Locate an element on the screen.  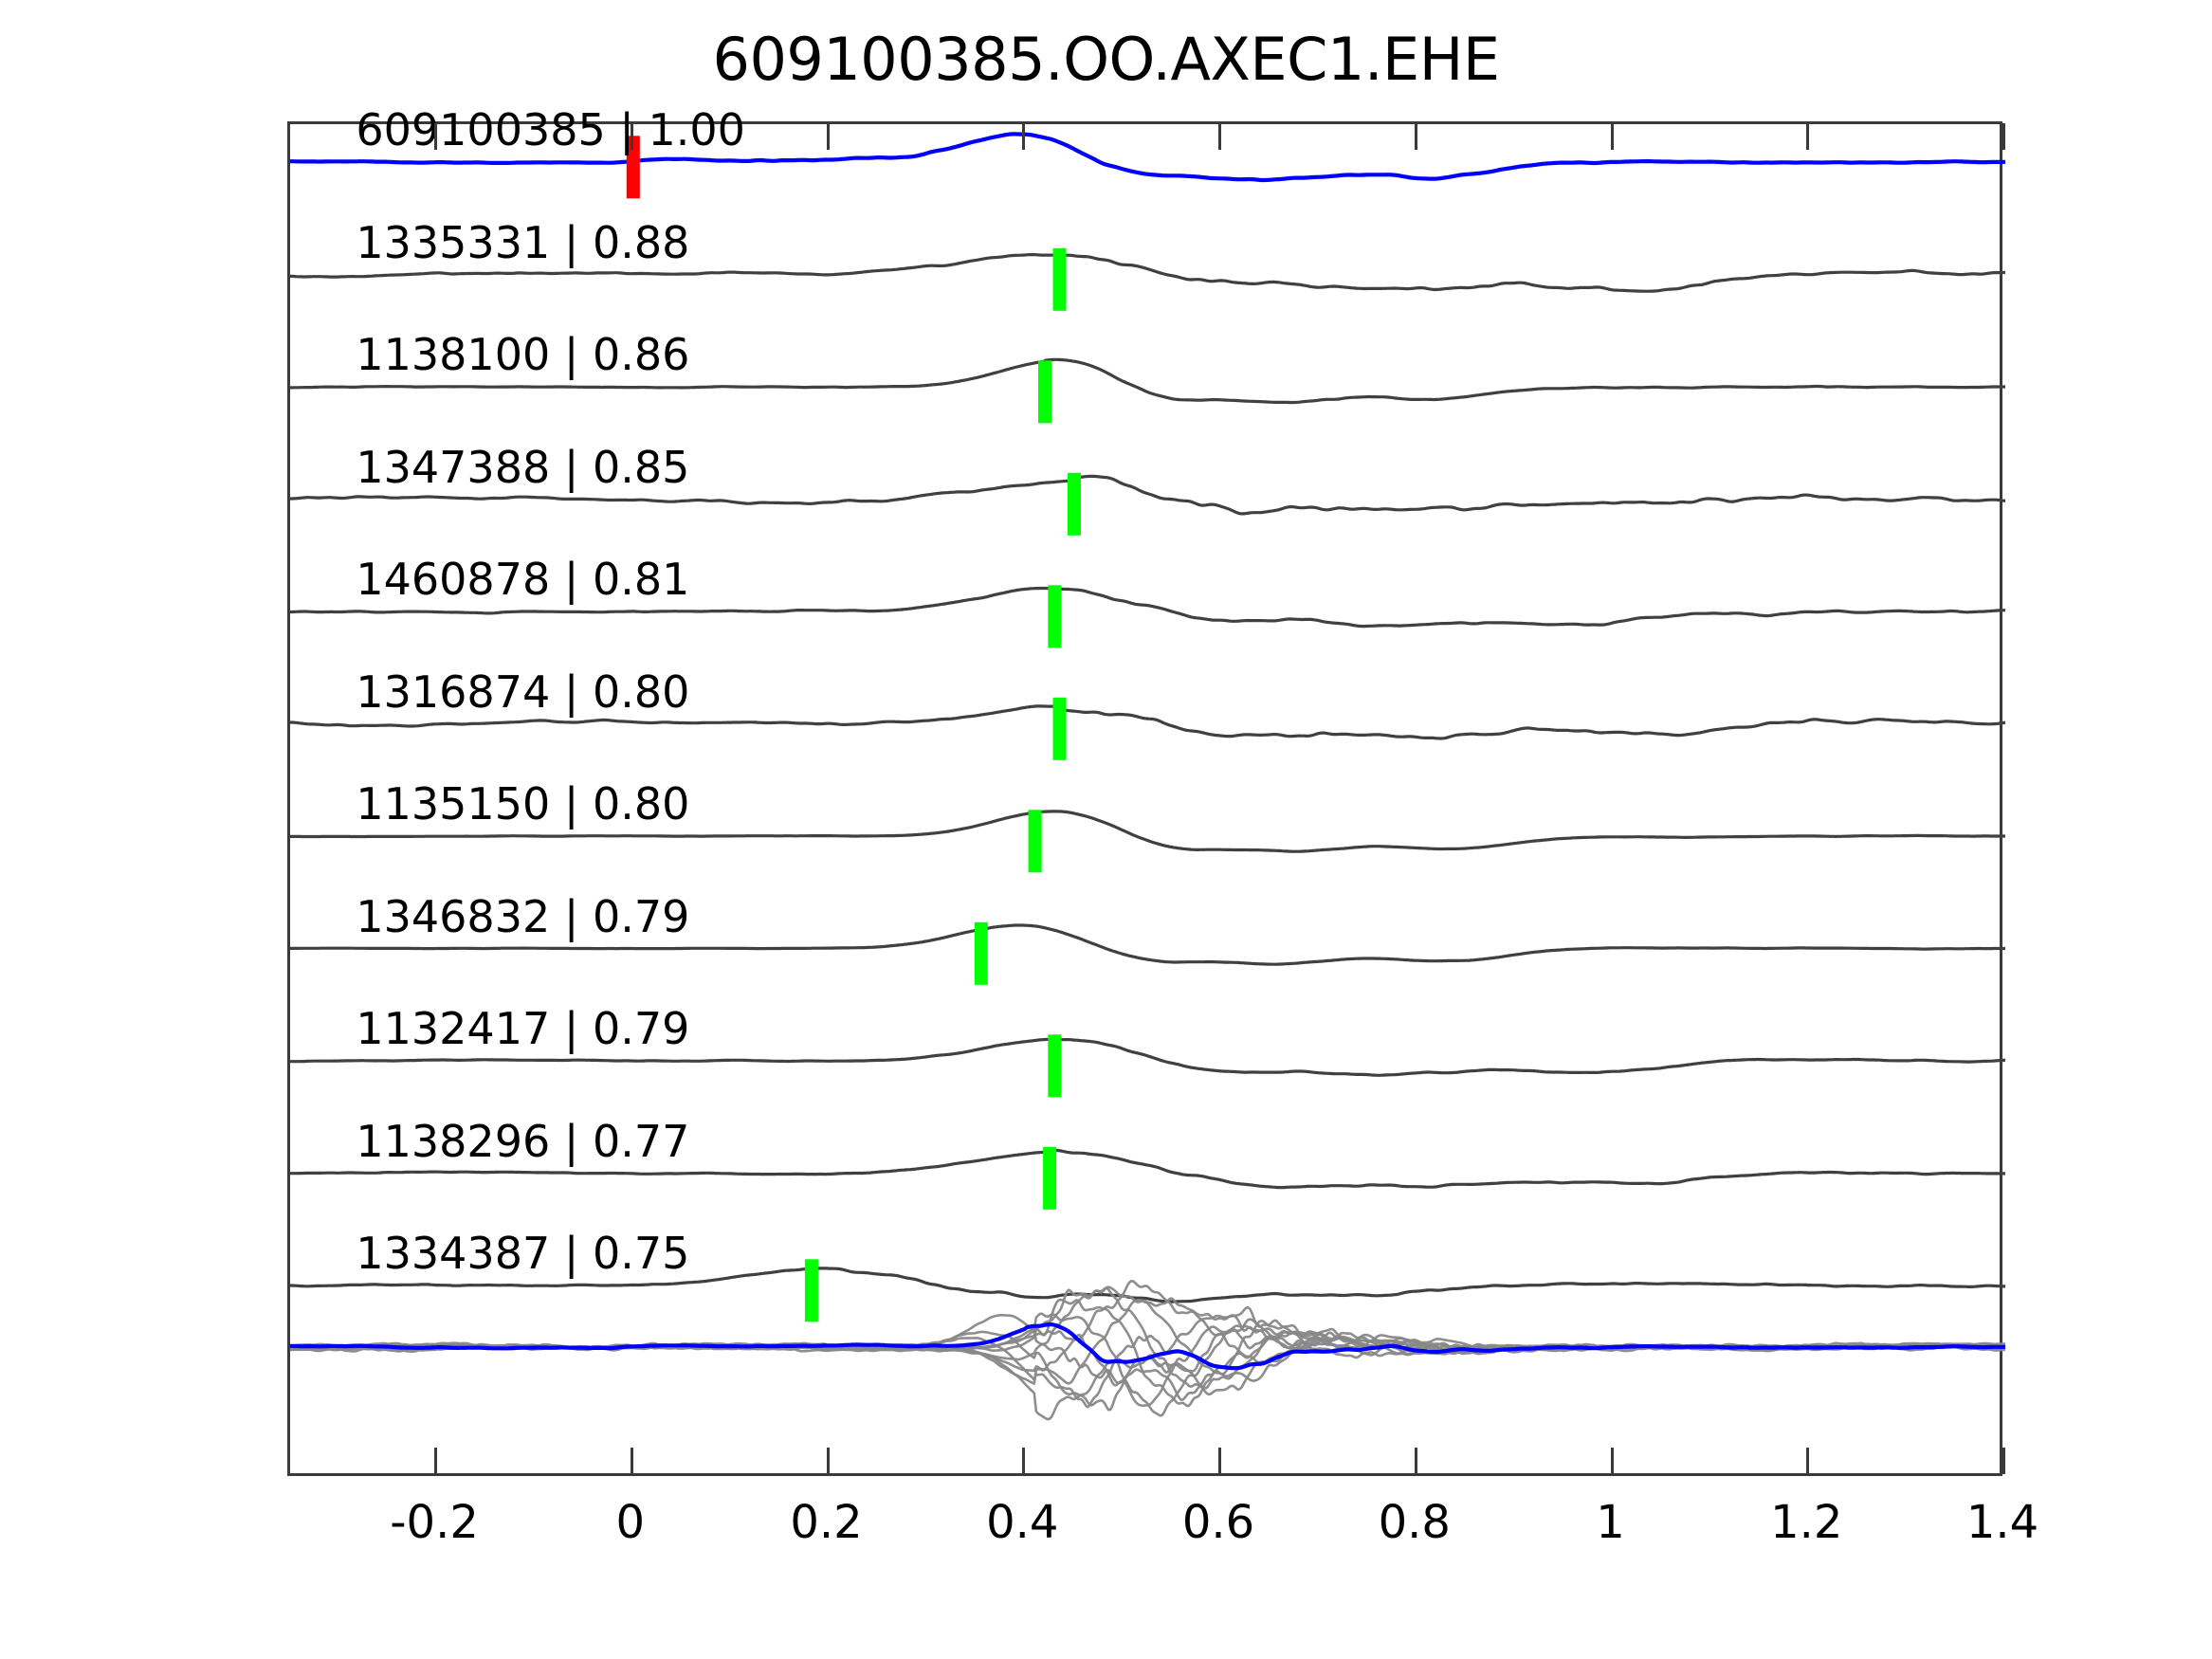
x-tick-label: 1 is located at coordinates (1610, 1522).